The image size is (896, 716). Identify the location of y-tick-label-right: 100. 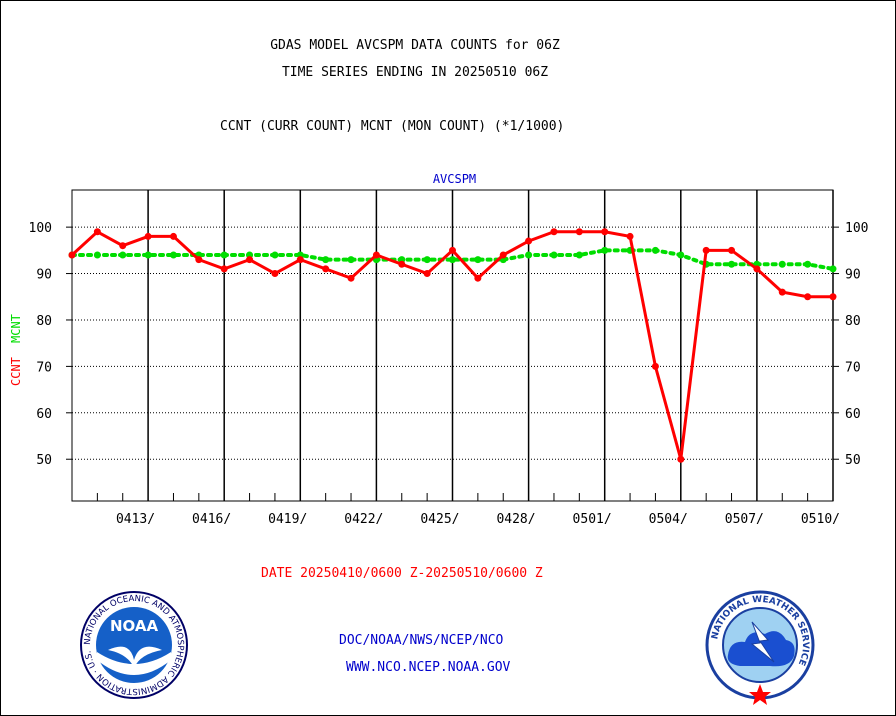
(856, 228).